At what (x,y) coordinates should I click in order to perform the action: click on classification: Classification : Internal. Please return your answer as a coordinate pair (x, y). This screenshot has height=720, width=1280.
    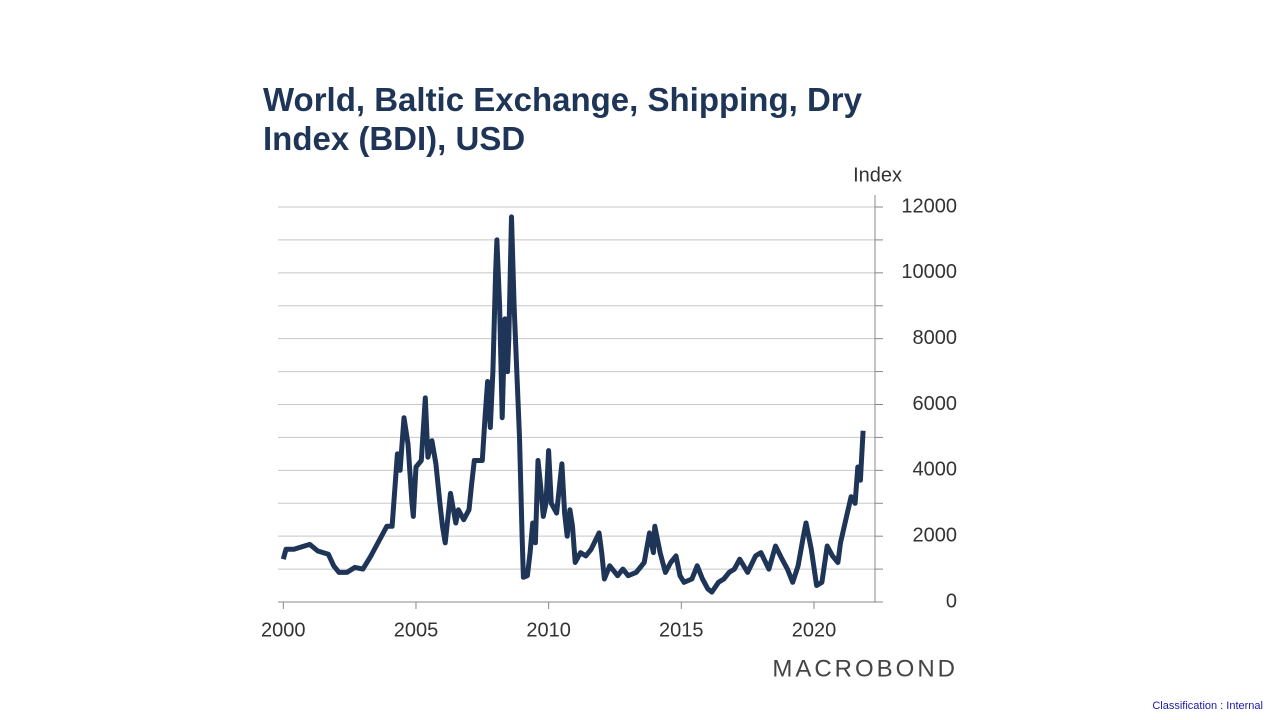
    Looking at the image, I should click on (1207, 706).